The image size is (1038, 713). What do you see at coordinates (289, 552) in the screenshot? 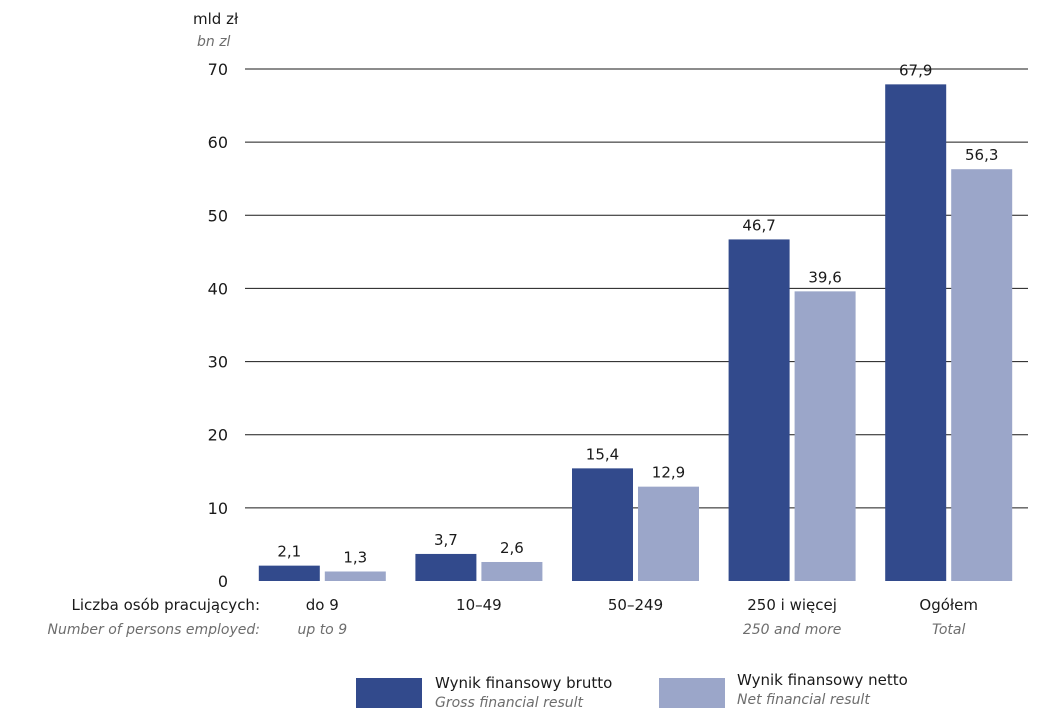
I see `data-label-gross-do-9: 2,1` at bounding box center [289, 552].